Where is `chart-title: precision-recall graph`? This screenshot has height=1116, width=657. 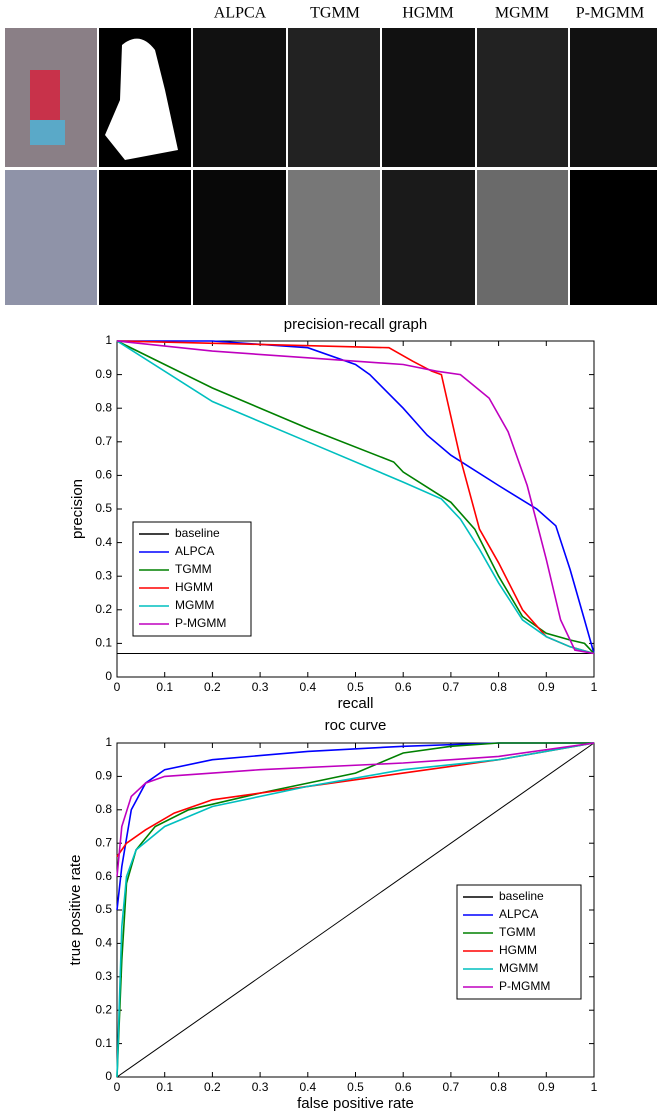
chart-title: precision-recall graph is located at coordinates (355, 324).